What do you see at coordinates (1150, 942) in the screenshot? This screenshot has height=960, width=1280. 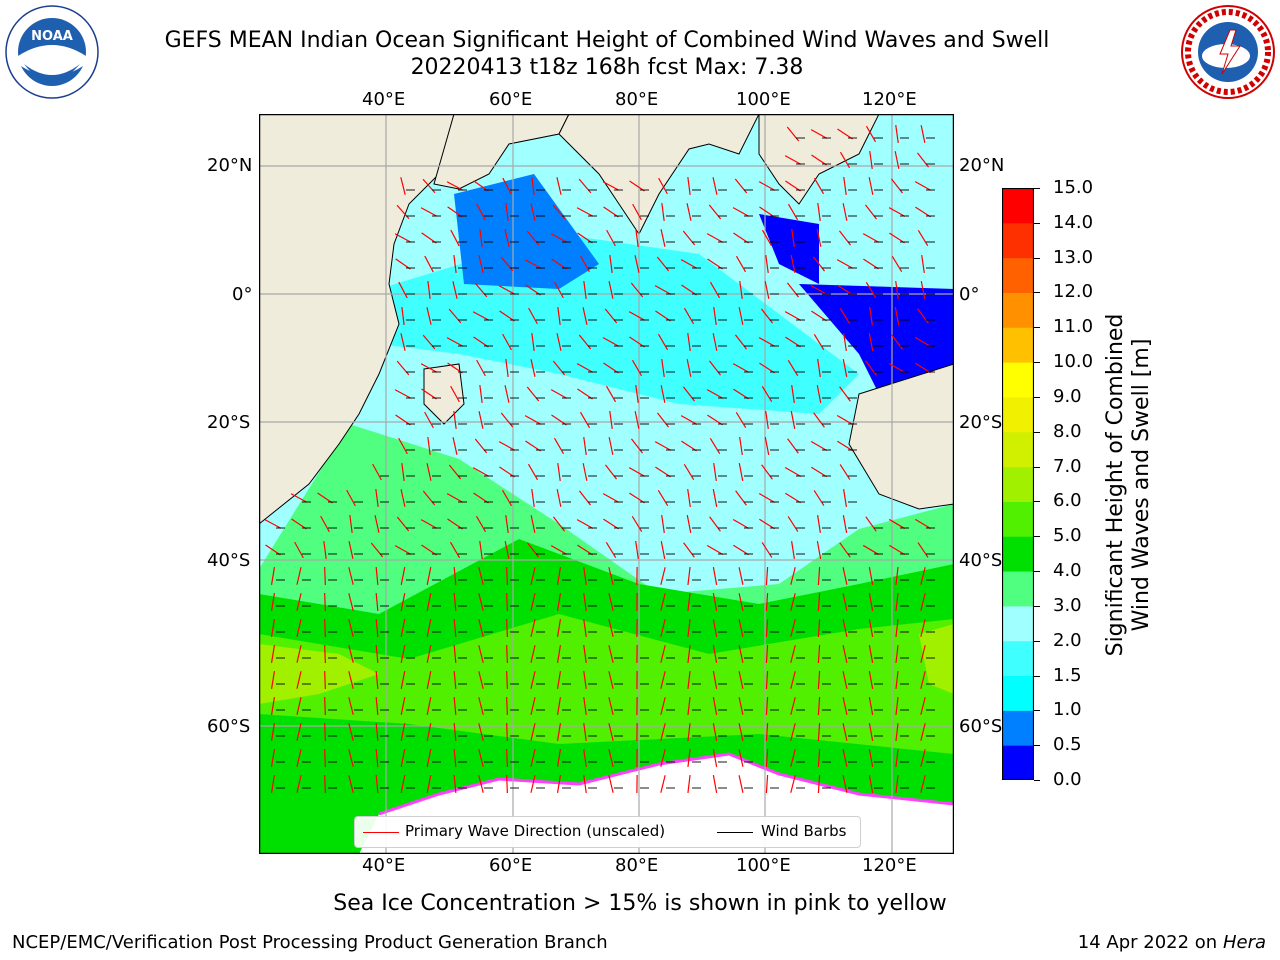 I see `footer-date-text: 14 Apr 2022 on` at bounding box center [1150, 942].